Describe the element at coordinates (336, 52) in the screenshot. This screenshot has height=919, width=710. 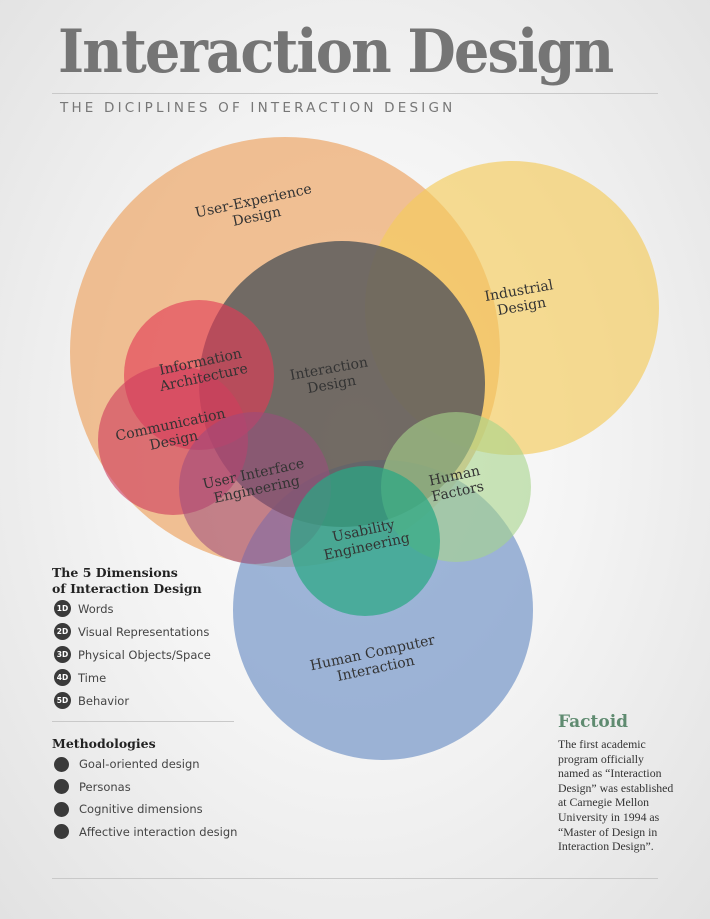
I see `page-title: Interaction Design` at that location.